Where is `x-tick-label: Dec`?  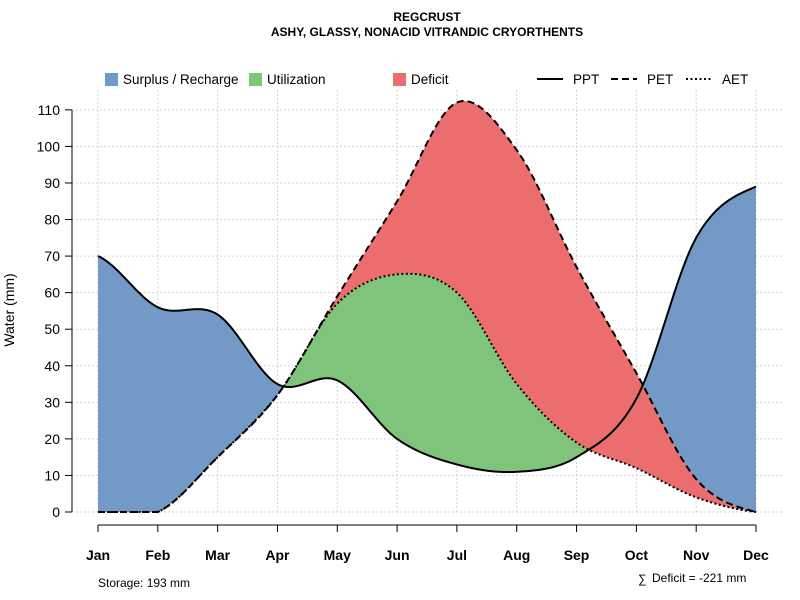 x-tick-label: Dec is located at coordinates (756, 555).